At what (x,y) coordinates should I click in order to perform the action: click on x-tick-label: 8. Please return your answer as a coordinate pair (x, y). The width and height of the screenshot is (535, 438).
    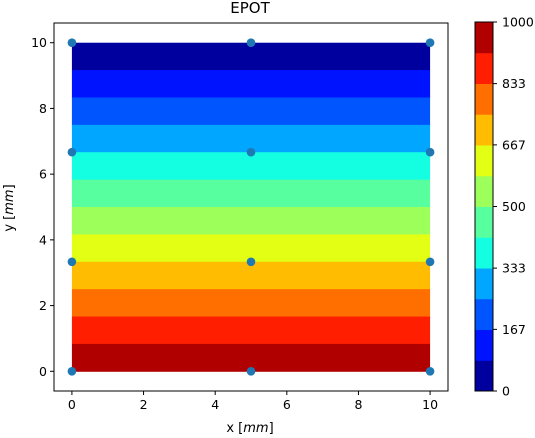
    Looking at the image, I should click on (358, 404).